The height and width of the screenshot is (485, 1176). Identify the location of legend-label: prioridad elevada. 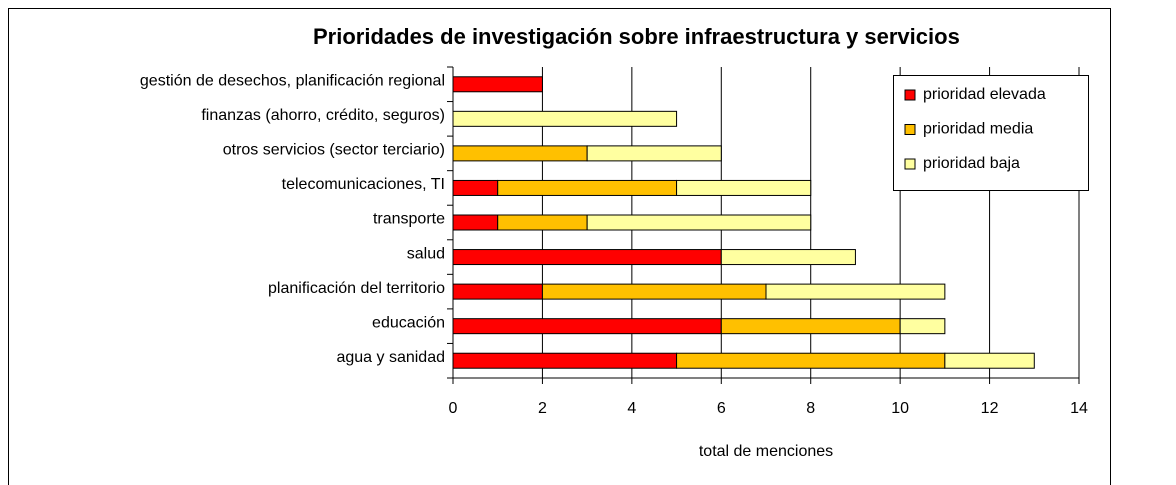
(984, 94).